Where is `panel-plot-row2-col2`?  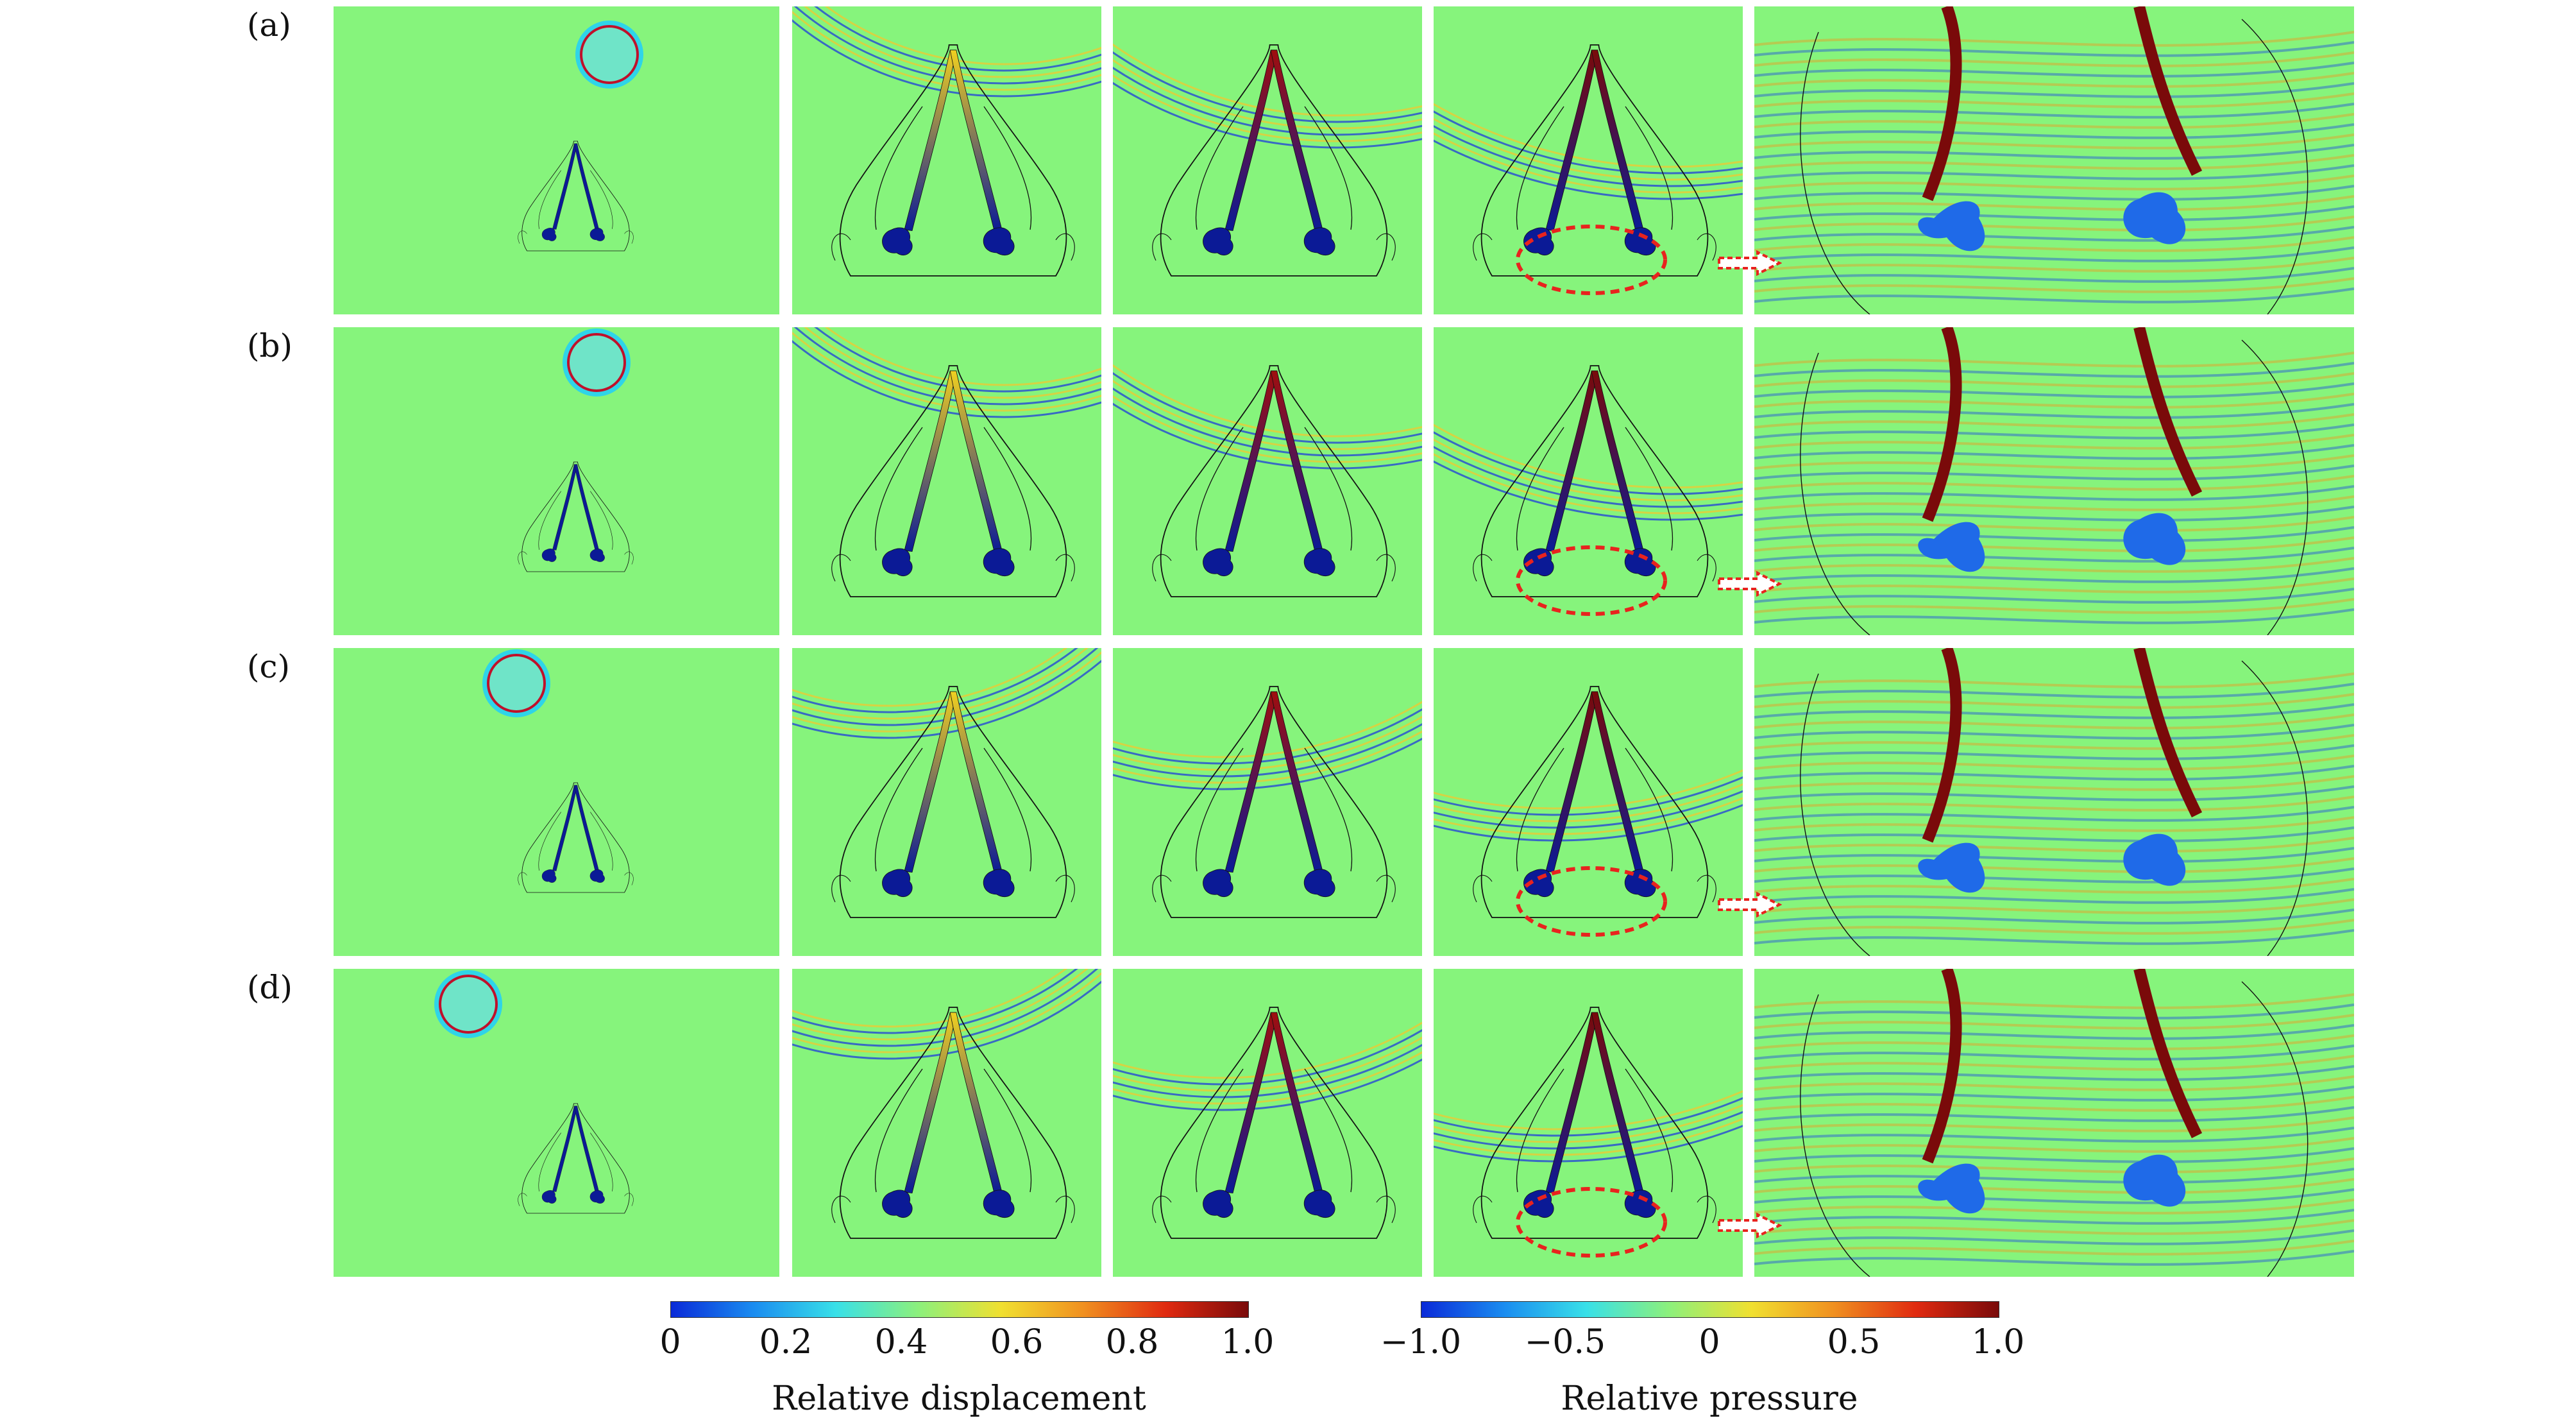
panel-plot-row2-col2 is located at coordinates (946, 481).